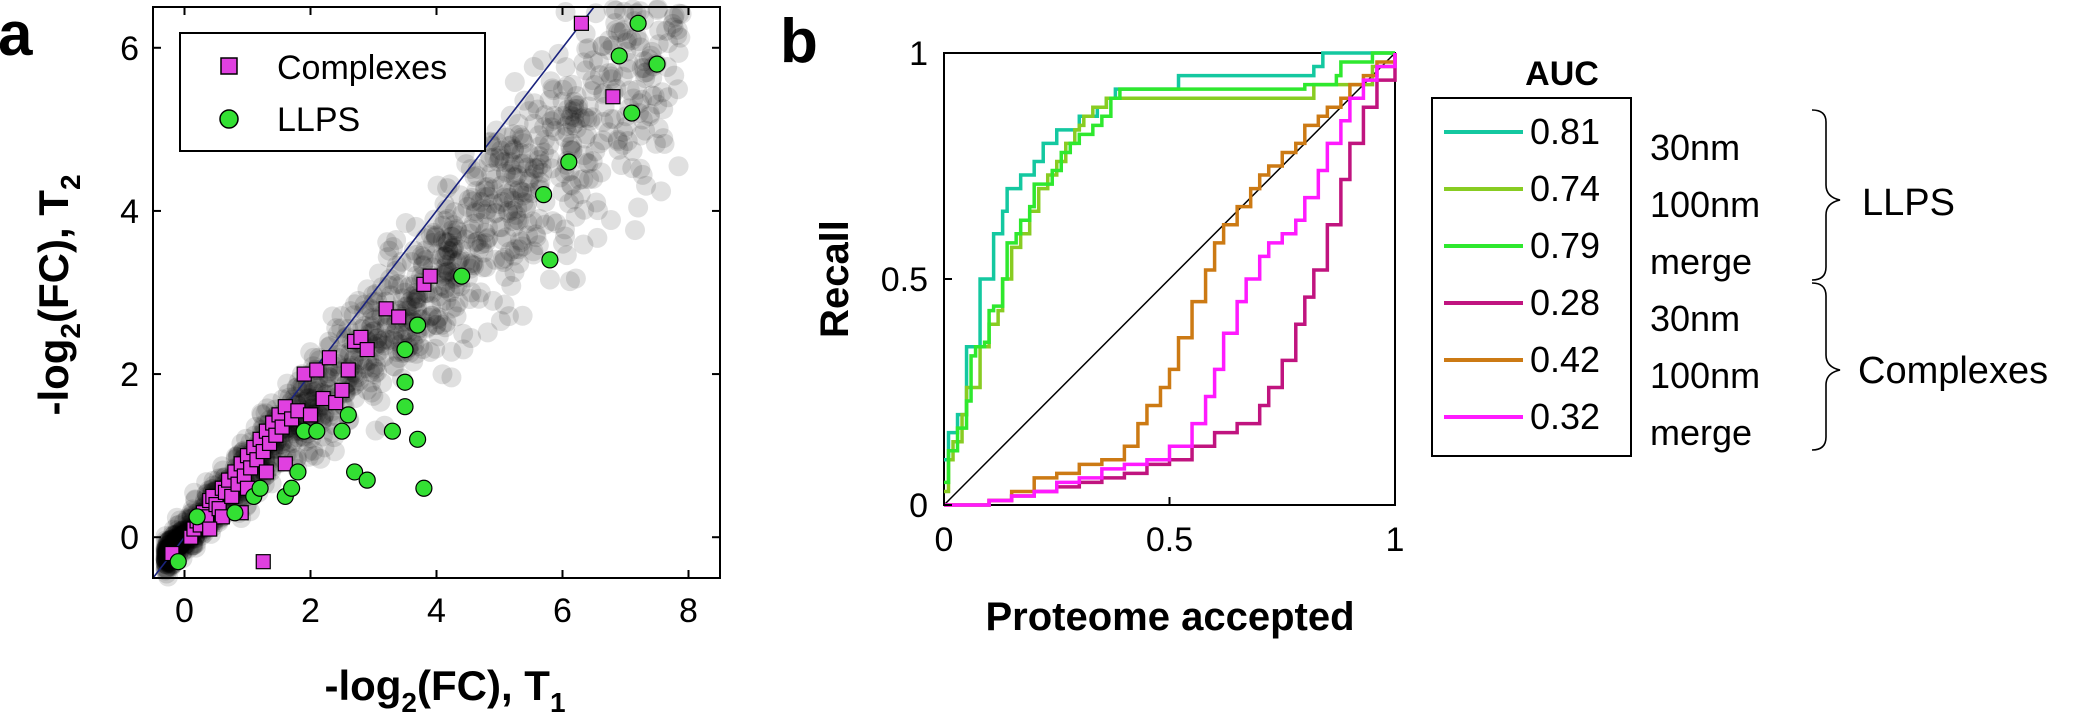  What do you see at coordinates (918, 54) in the screenshot?
I see `y-tick-label-b: 1` at bounding box center [918, 54].